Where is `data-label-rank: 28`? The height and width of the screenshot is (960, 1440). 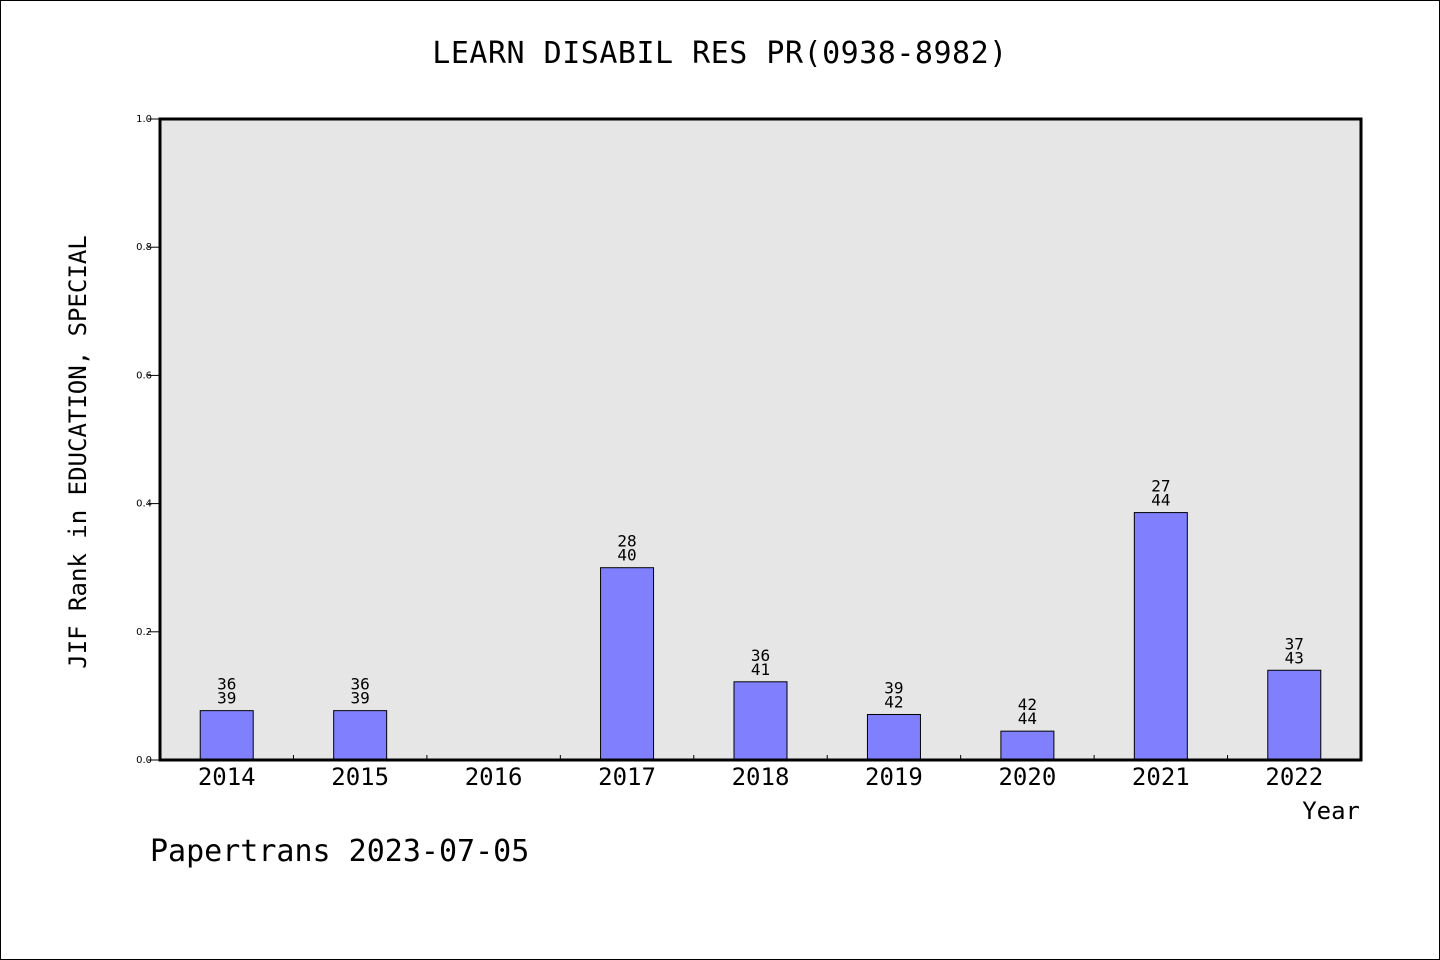 data-label-rank: 28 is located at coordinates (626, 541).